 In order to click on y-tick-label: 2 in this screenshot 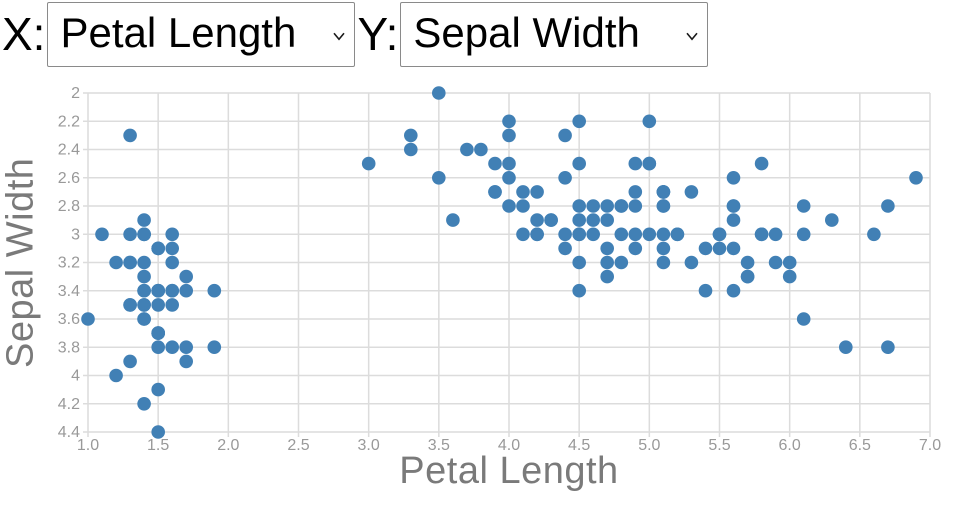, I will do `click(75, 93)`.